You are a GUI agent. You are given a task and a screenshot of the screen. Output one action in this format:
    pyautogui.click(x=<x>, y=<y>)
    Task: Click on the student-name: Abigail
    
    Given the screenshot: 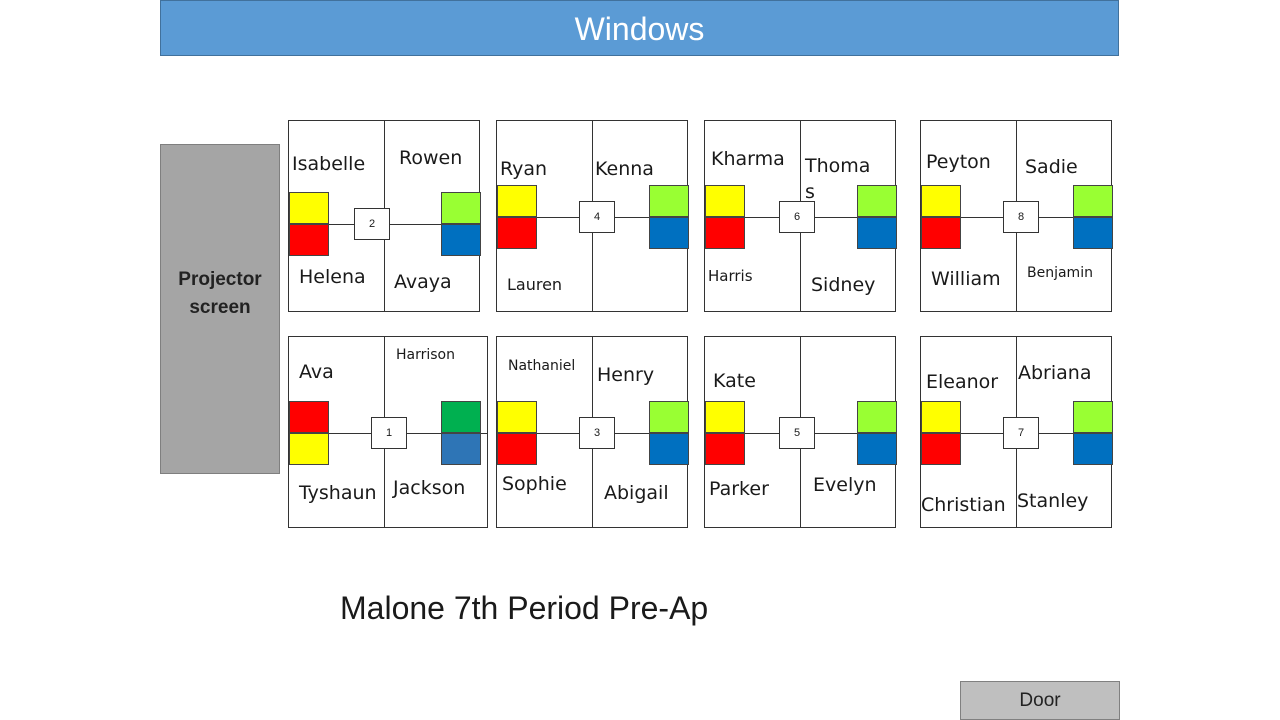 What is the action you would take?
    pyautogui.click(x=636, y=493)
    